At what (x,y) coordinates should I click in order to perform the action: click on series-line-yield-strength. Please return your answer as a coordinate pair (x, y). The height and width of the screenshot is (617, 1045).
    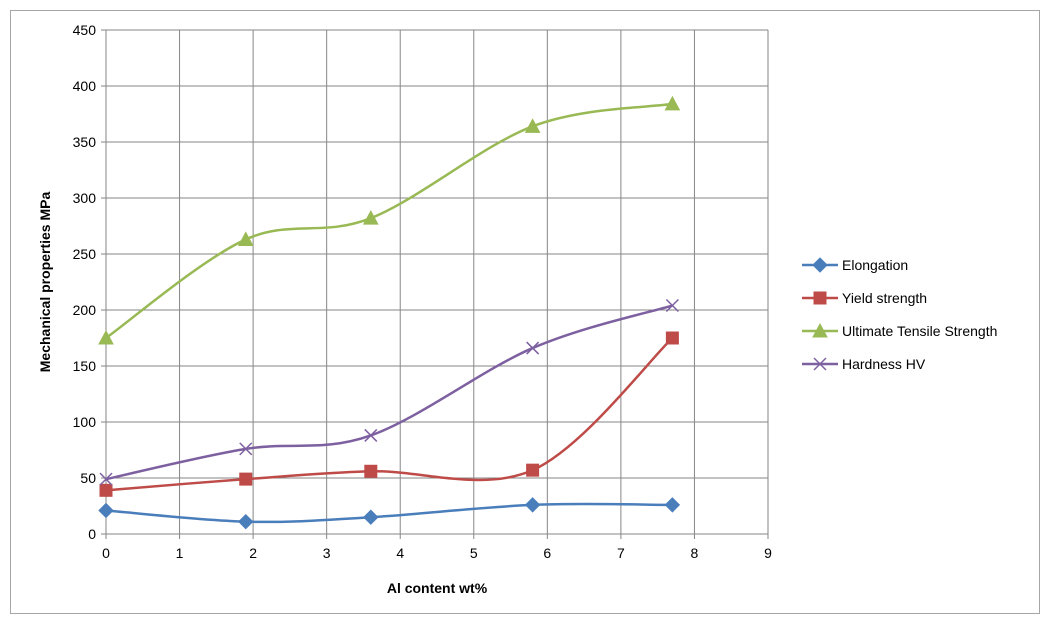
    Looking at the image, I should click on (389, 414).